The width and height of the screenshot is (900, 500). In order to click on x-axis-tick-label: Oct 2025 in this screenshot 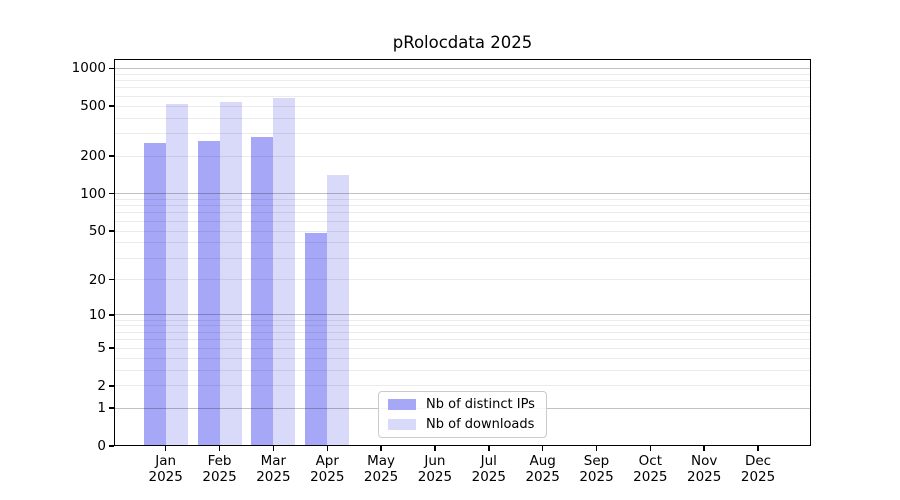, I will do `click(650, 469)`.